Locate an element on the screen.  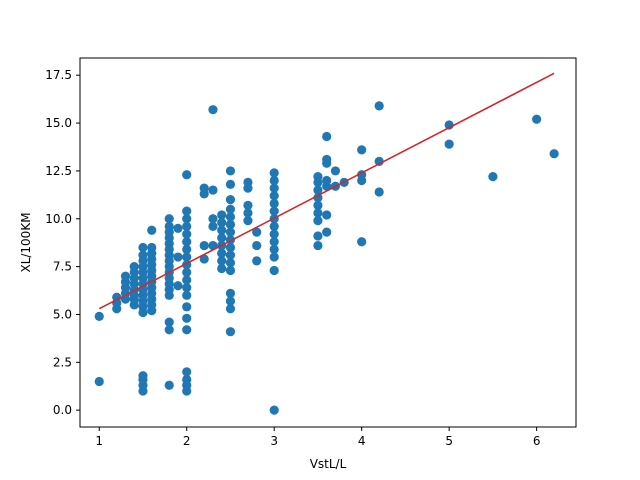
x-tick-label: 2 is located at coordinates (187, 441).